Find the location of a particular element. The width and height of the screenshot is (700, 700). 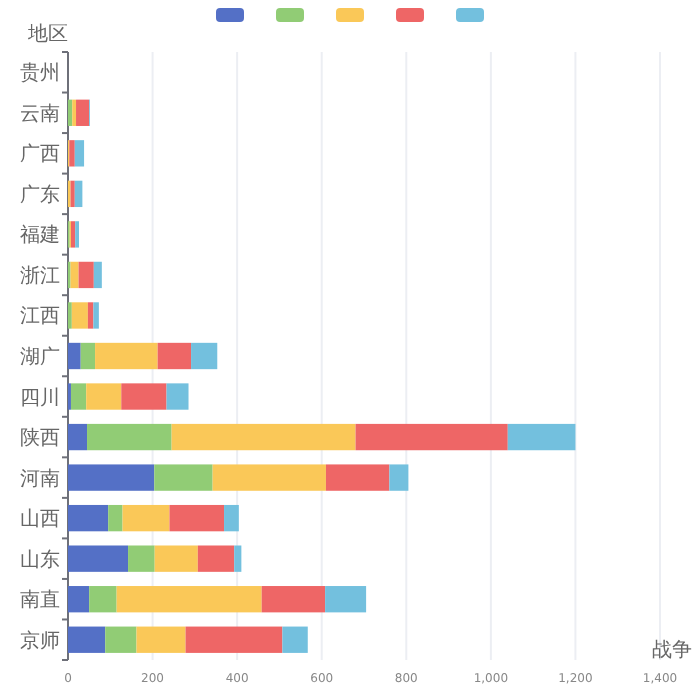

y-tick-label: 广西 is located at coordinates (40, 154).